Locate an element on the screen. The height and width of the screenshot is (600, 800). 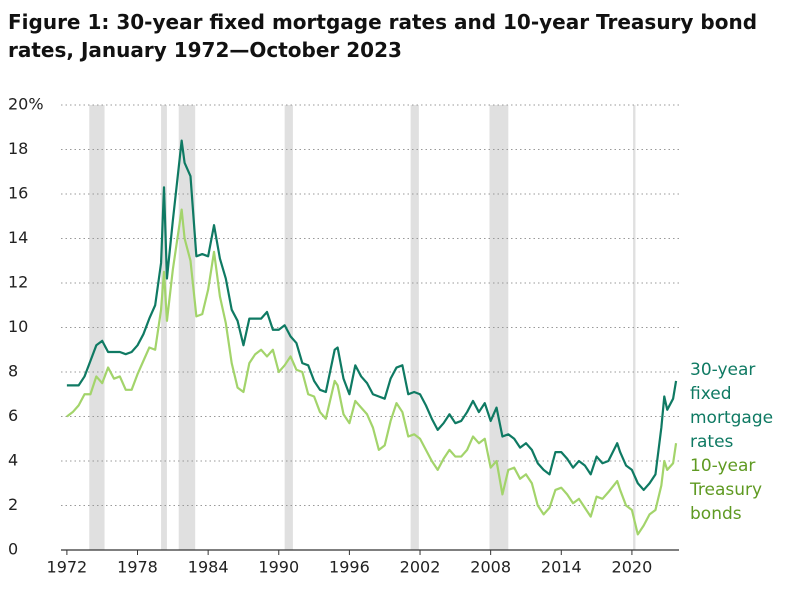
y-tick-label: 0 is located at coordinates (13, 549).